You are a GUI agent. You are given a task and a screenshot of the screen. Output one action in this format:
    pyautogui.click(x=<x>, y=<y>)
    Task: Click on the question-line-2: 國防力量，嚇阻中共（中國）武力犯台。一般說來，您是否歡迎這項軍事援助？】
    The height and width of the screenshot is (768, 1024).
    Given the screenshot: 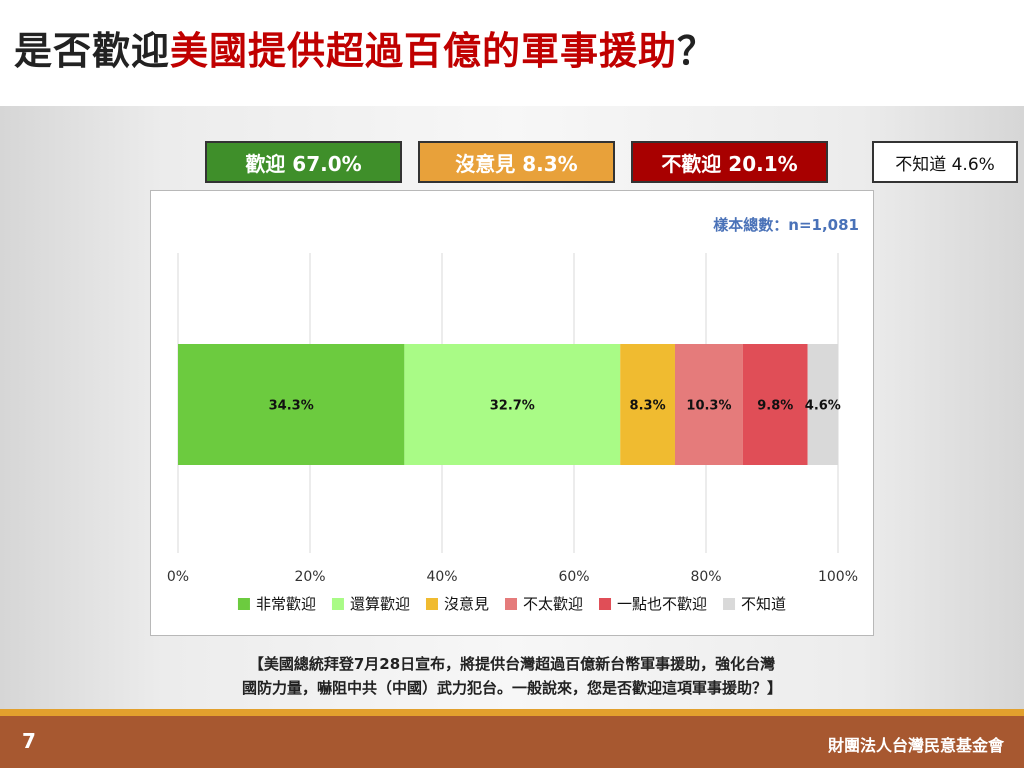 What is the action you would take?
    pyautogui.click(x=511, y=688)
    